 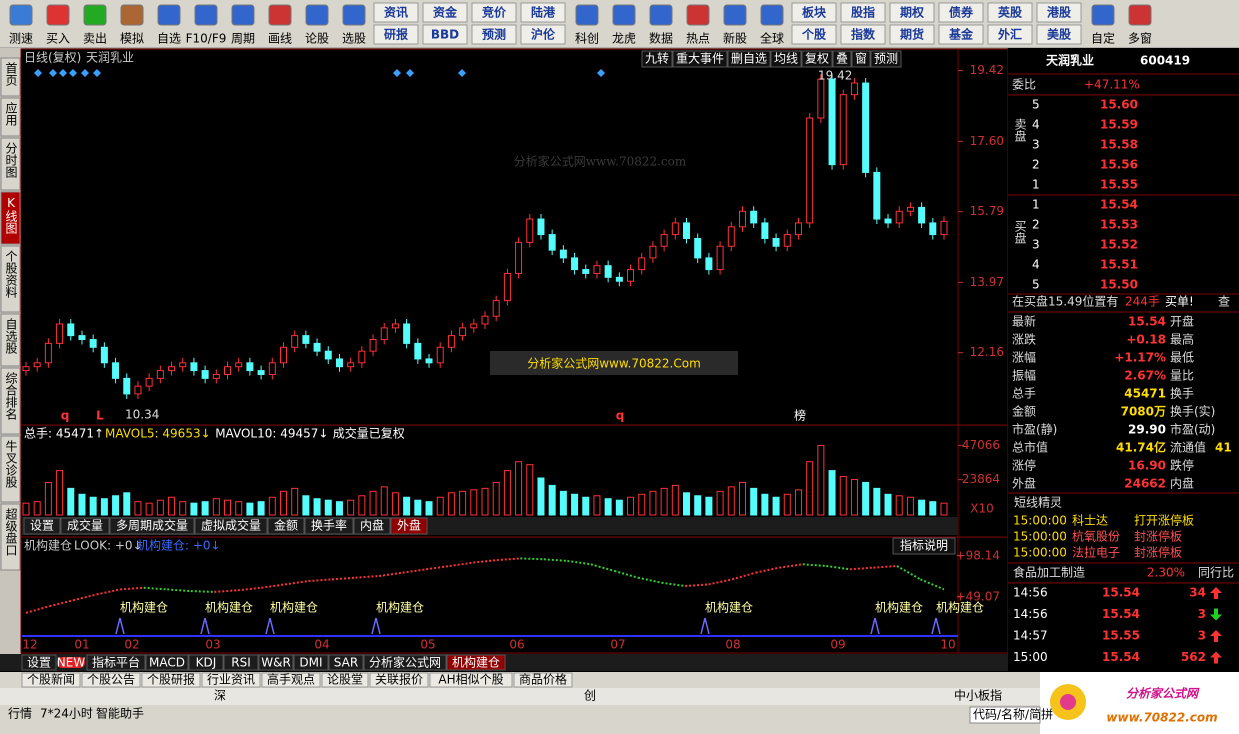 I want to click on toolbar-button: 自选, so click(x=169, y=39).